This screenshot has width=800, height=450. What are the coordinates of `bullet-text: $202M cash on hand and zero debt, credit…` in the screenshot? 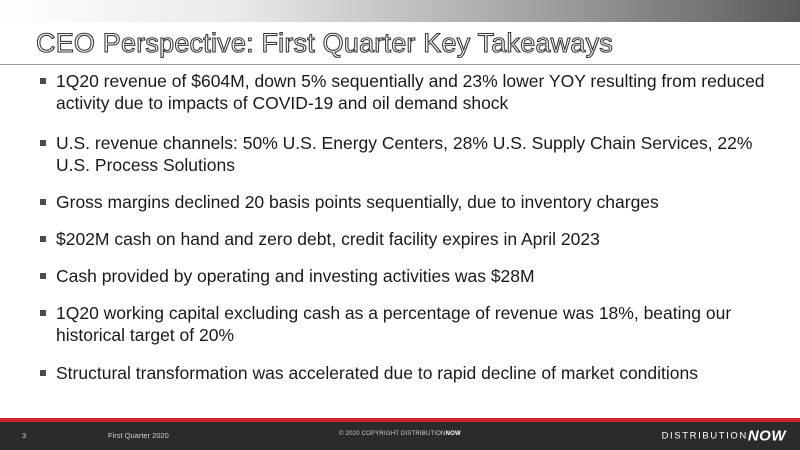 It's located at (328, 239).